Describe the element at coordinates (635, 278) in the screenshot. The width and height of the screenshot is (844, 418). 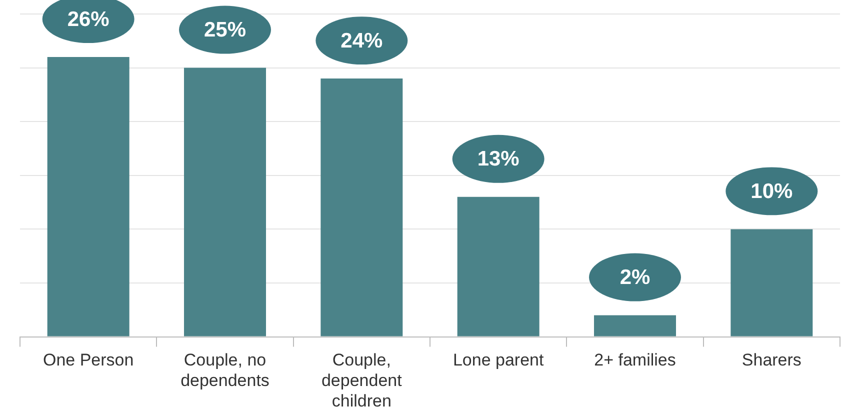
I see `data-label: 2%` at that location.